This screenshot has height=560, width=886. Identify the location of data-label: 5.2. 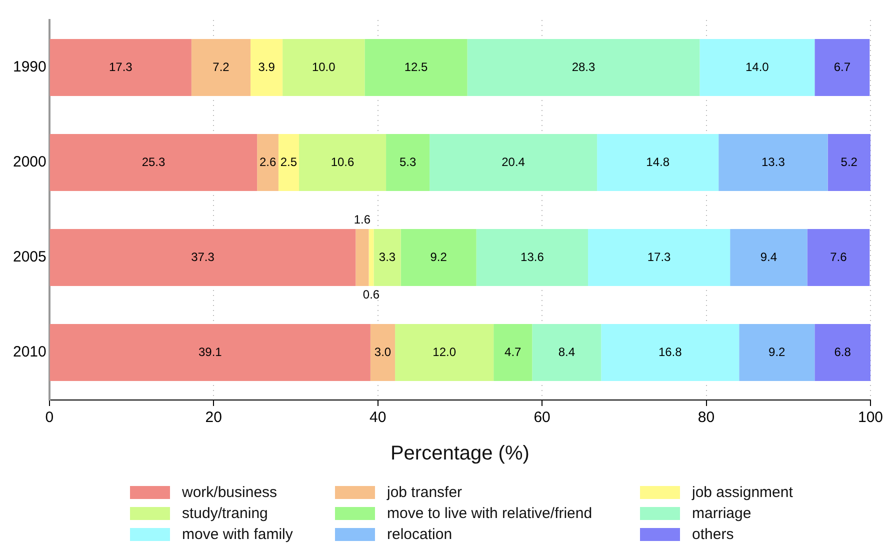
(849, 161).